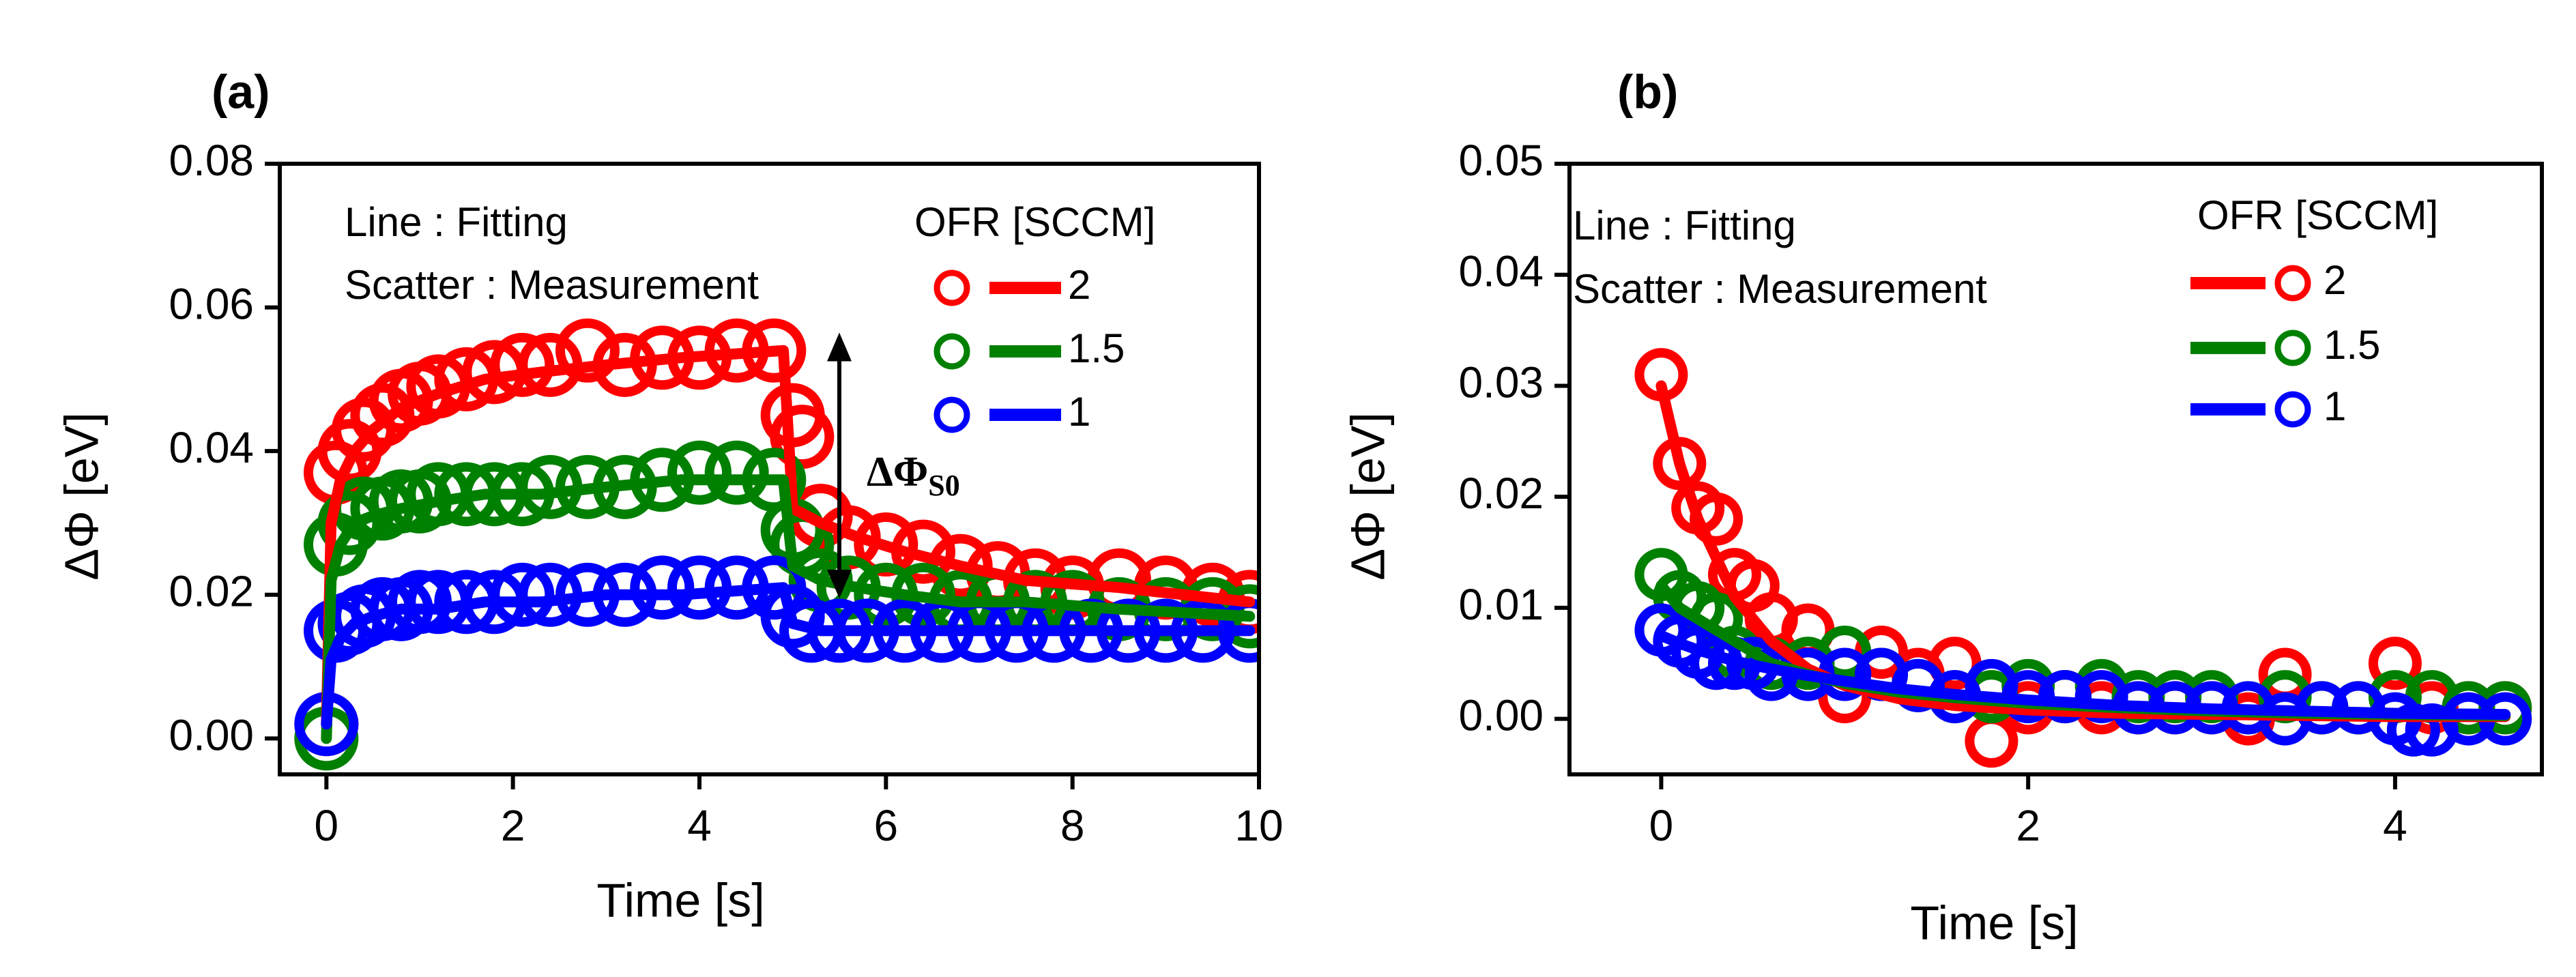 The image size is (2576, 977). Describe the element at coordinates (1072, 825) in the screenshot. I see `x-tick-label: 8` at that location.